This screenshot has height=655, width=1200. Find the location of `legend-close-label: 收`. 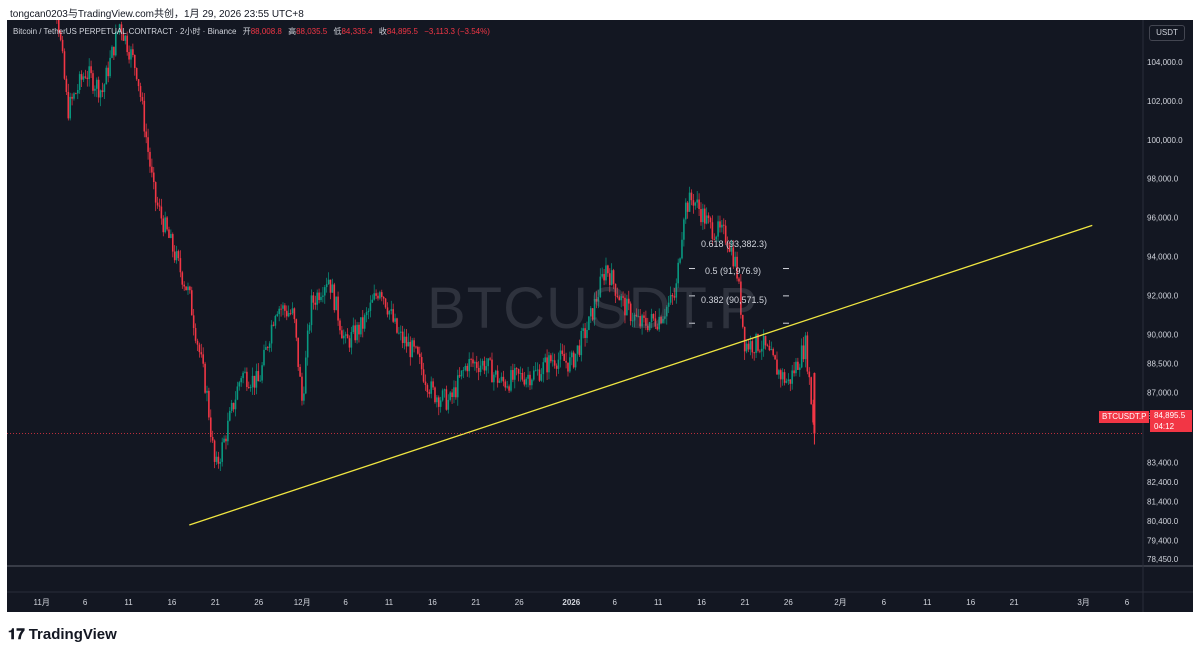

legend-close-label: 收 is located at coordinates (382, 31).